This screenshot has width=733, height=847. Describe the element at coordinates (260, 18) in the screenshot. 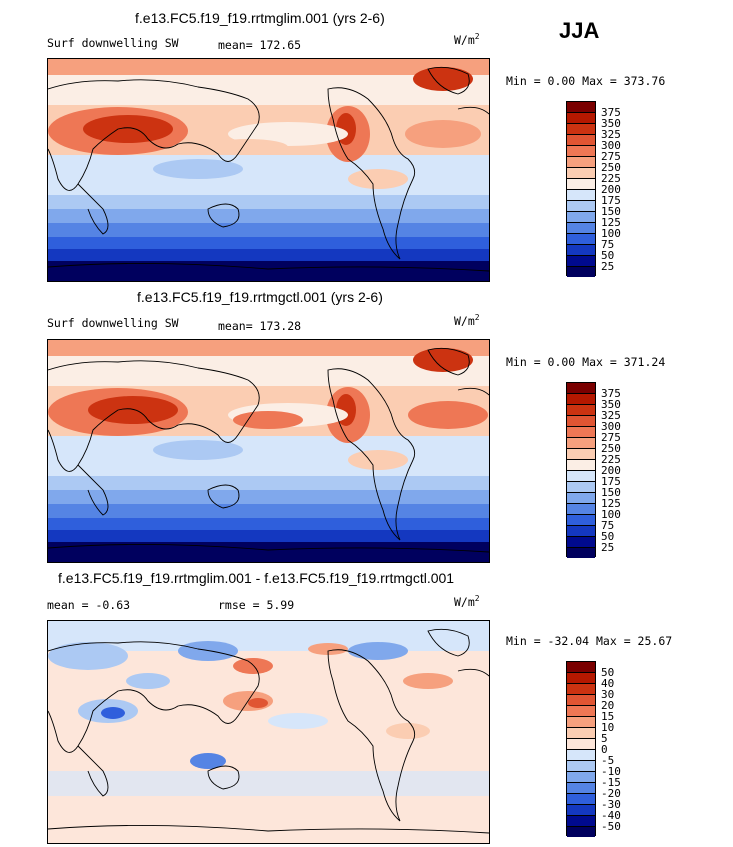

I see `panel1-title: f.e13.FC5.f19_f19.rrtmglim.001 (yrs 2-6)` at that location.